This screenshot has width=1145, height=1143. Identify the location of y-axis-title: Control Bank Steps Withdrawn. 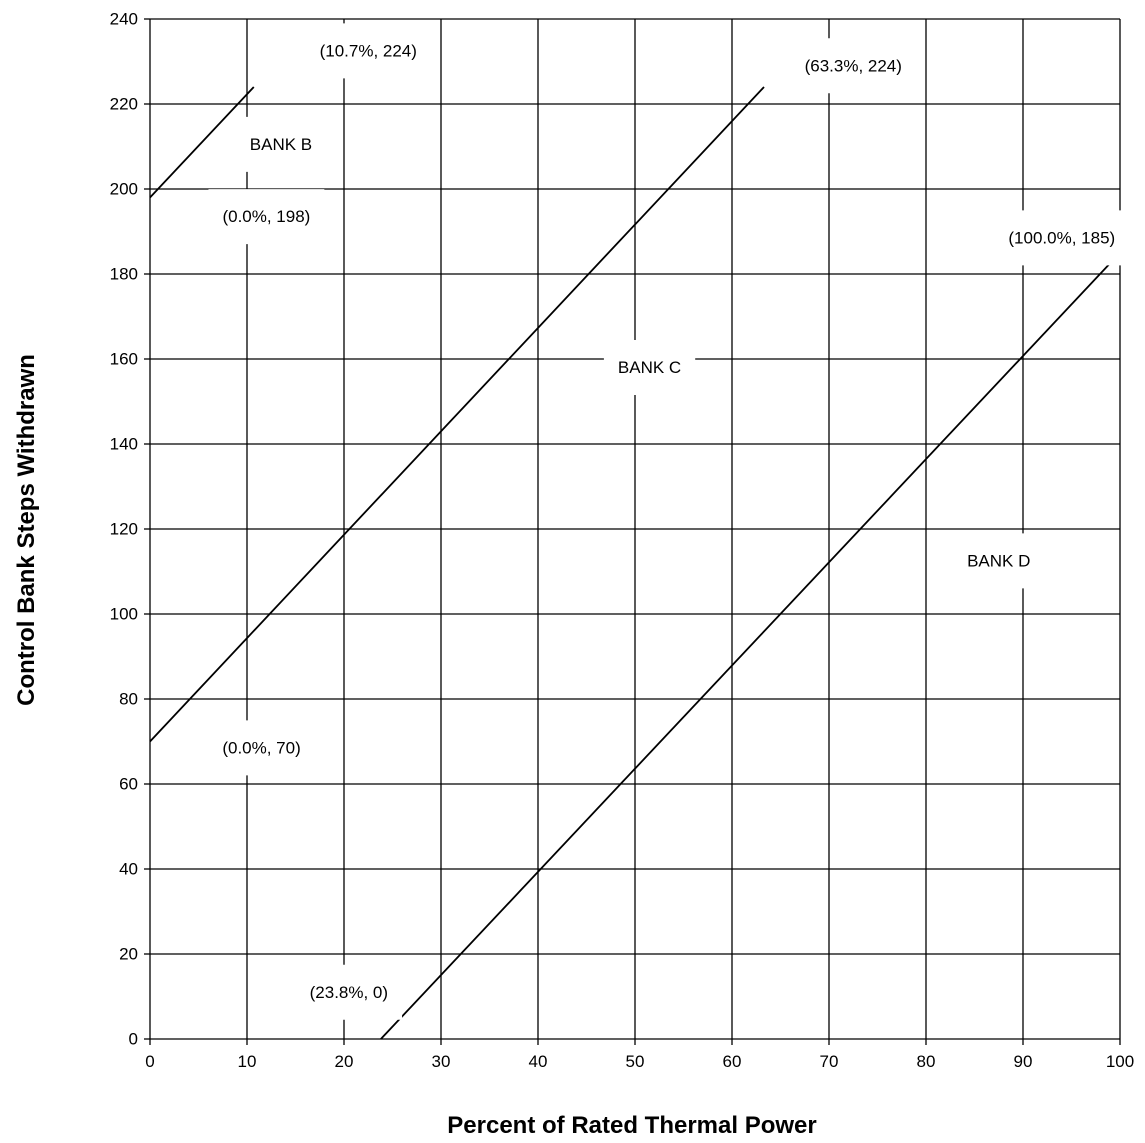
(26, 530).